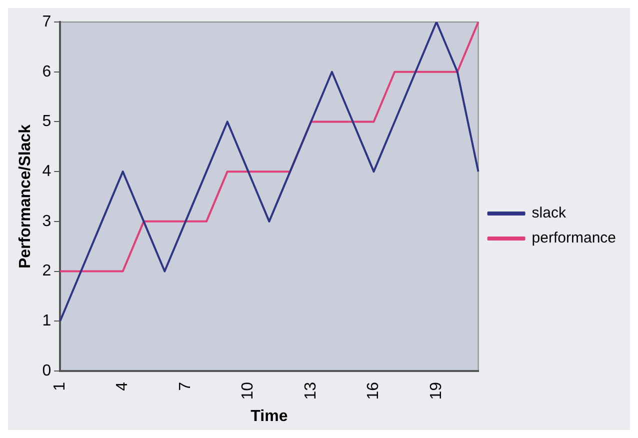  Describe the element at coordinates (47, 271) in the screenshot. I see `y-tick-label: 2` at that location.